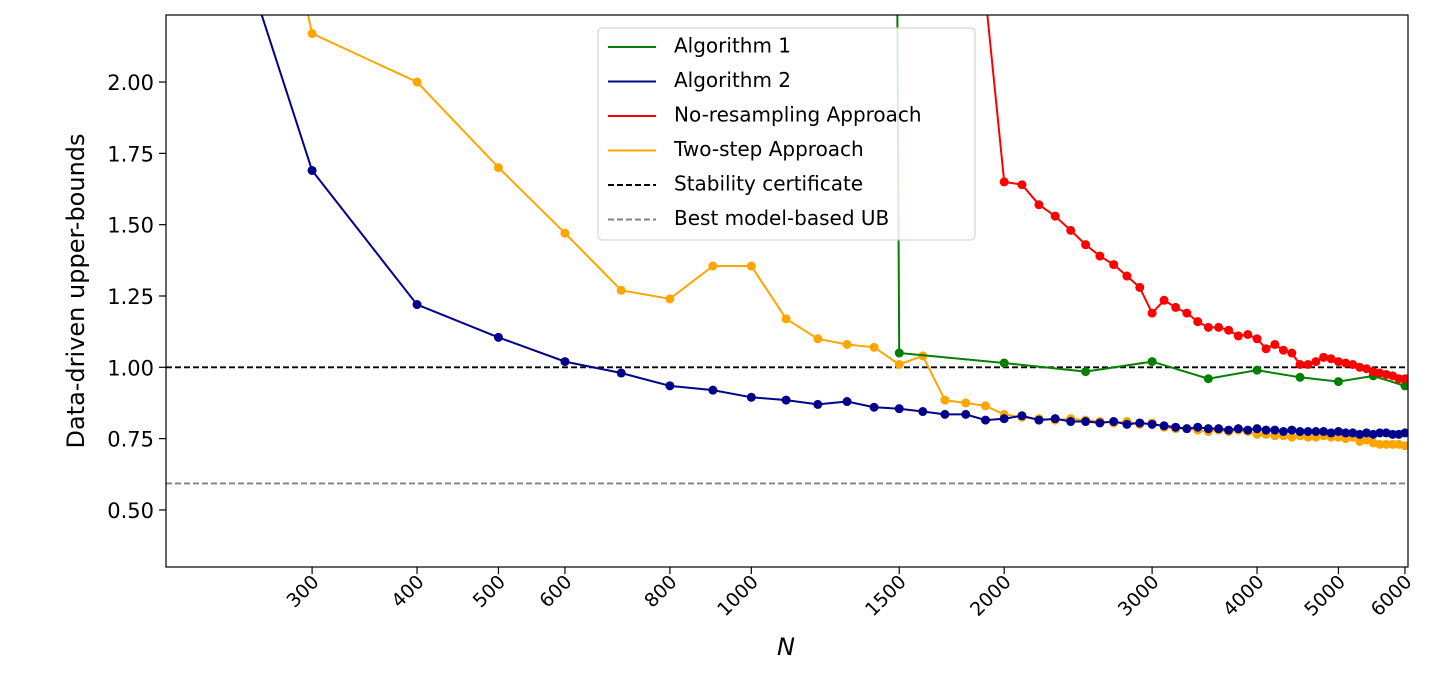 The height and width of the screenshot is (690, 1435). What do you see at coordinates (886, 596) in the screenshot?
I see `x-tick-label: 1500` at bounding box center [886, 596].